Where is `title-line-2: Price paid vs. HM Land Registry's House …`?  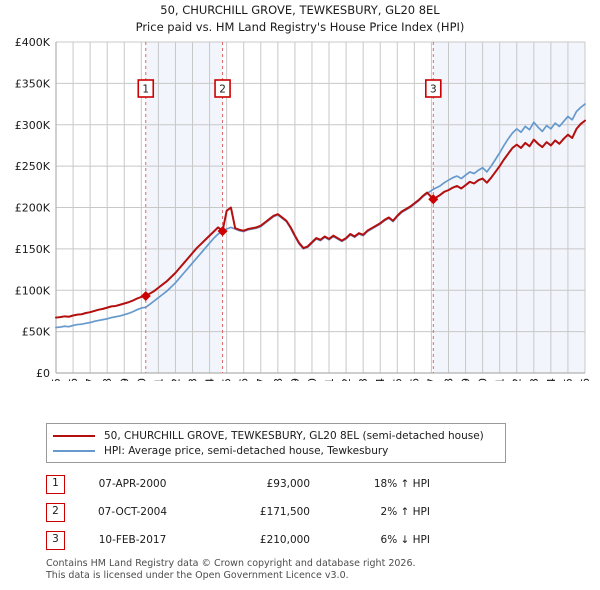 title-line-2: Price paid vs. HM Land Registry's House … is located at coordinates (300, 27).